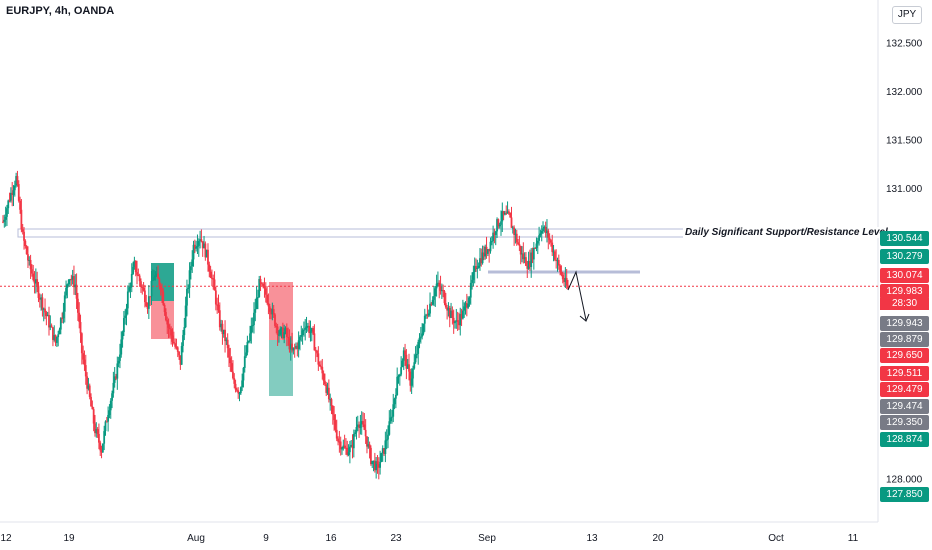 The height and width of the screenshot is (550, 932). Describe the element at coordinates (904, 140) in the screenshot. I see `y-tick-label: 131.500` at that location.